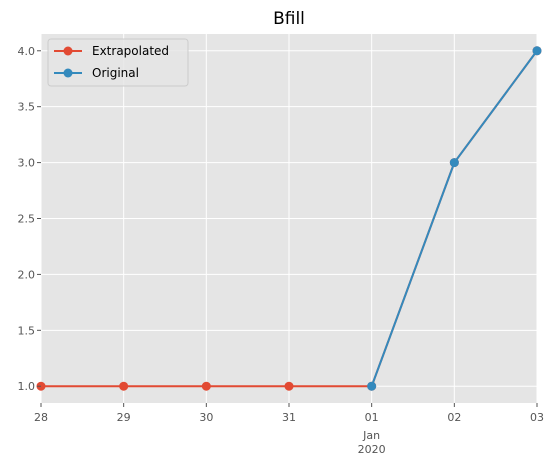 The height and width of the screenshot is (469, 556). Describe the element at coordinates (27, 163) in the screenshot. I see `y-tick-label: 3.0` at that location.